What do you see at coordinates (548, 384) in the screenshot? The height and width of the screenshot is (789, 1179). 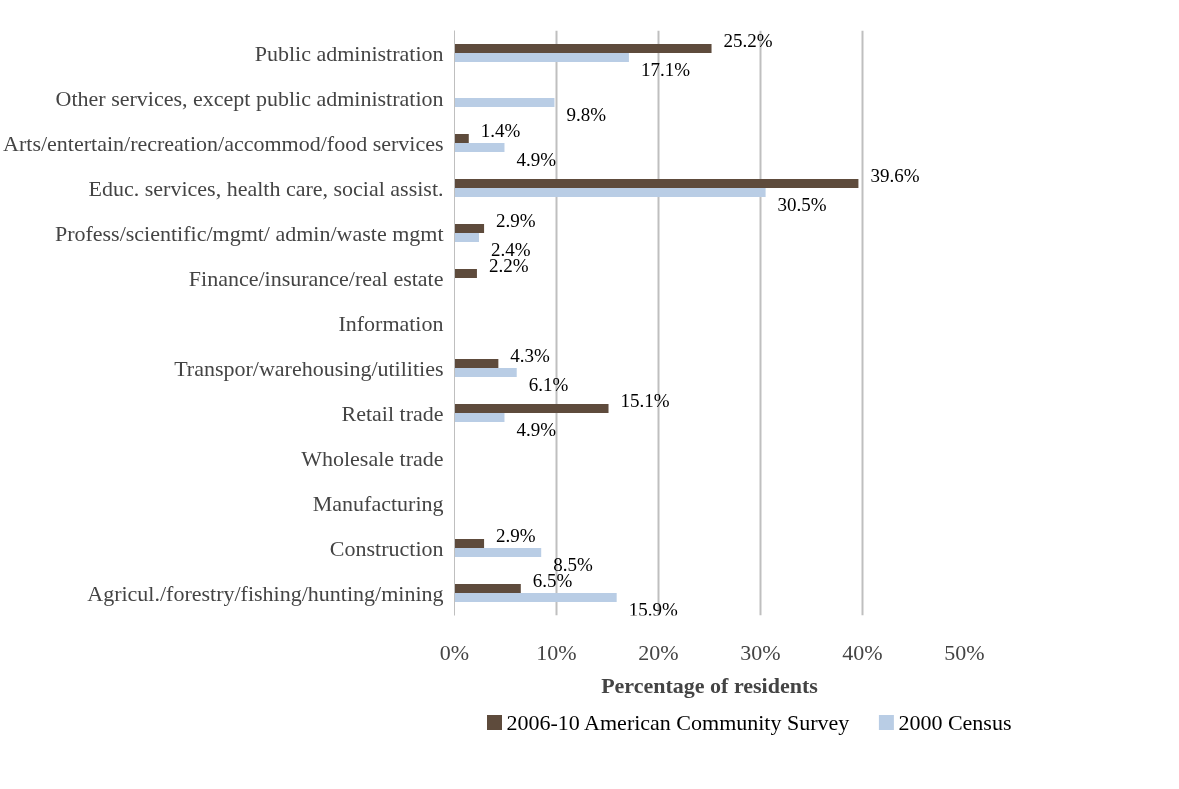 I see `data-label: 6.1%` at bounding box center [548, 384].